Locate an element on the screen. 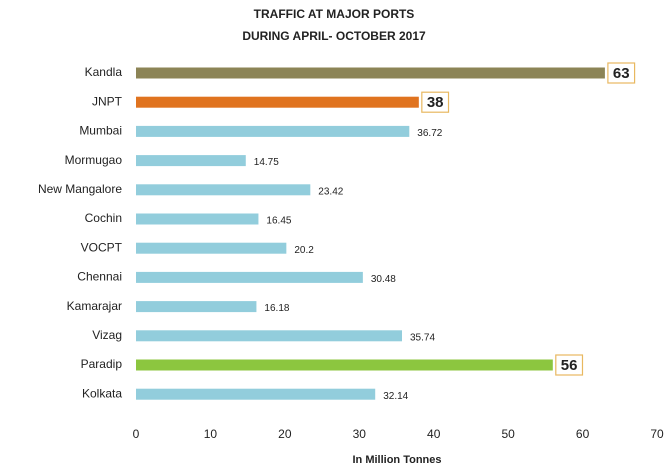 Image resolution: width=668 pixels, height=467 pixels. x-tick-label: 30 is located at coordinates (360, 434).